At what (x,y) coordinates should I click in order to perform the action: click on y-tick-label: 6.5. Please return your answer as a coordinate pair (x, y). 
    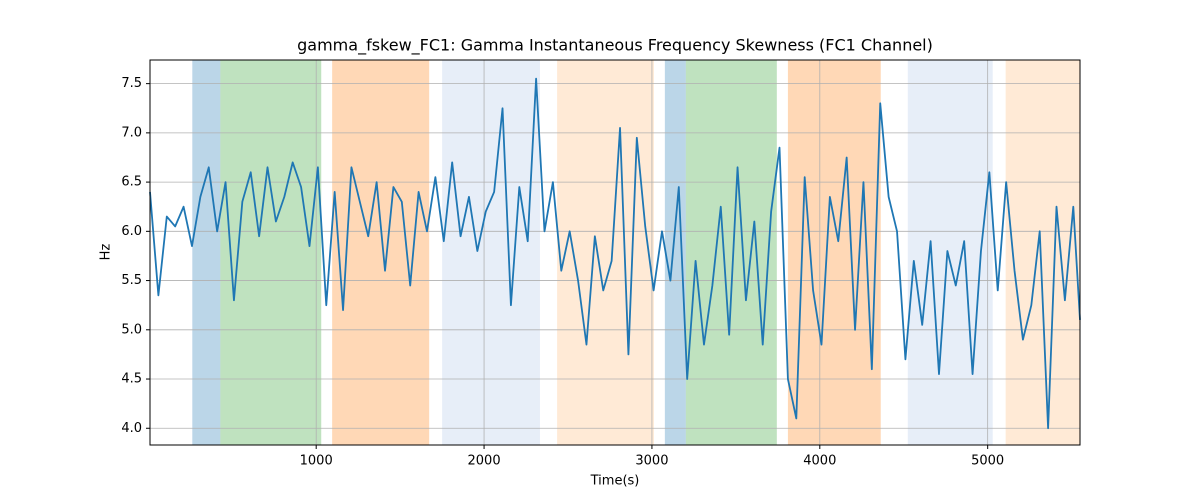
    Looking at the image, I should click on (131, 182).